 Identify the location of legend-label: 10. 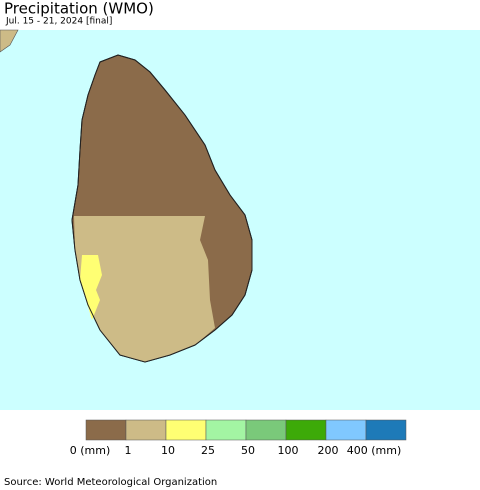
(168, 450).